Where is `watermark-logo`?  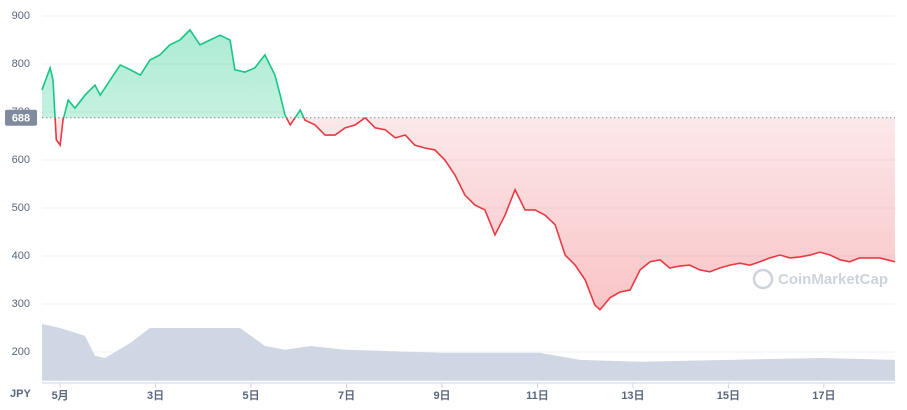 watermark-logo is located at coordinates (763, 279).